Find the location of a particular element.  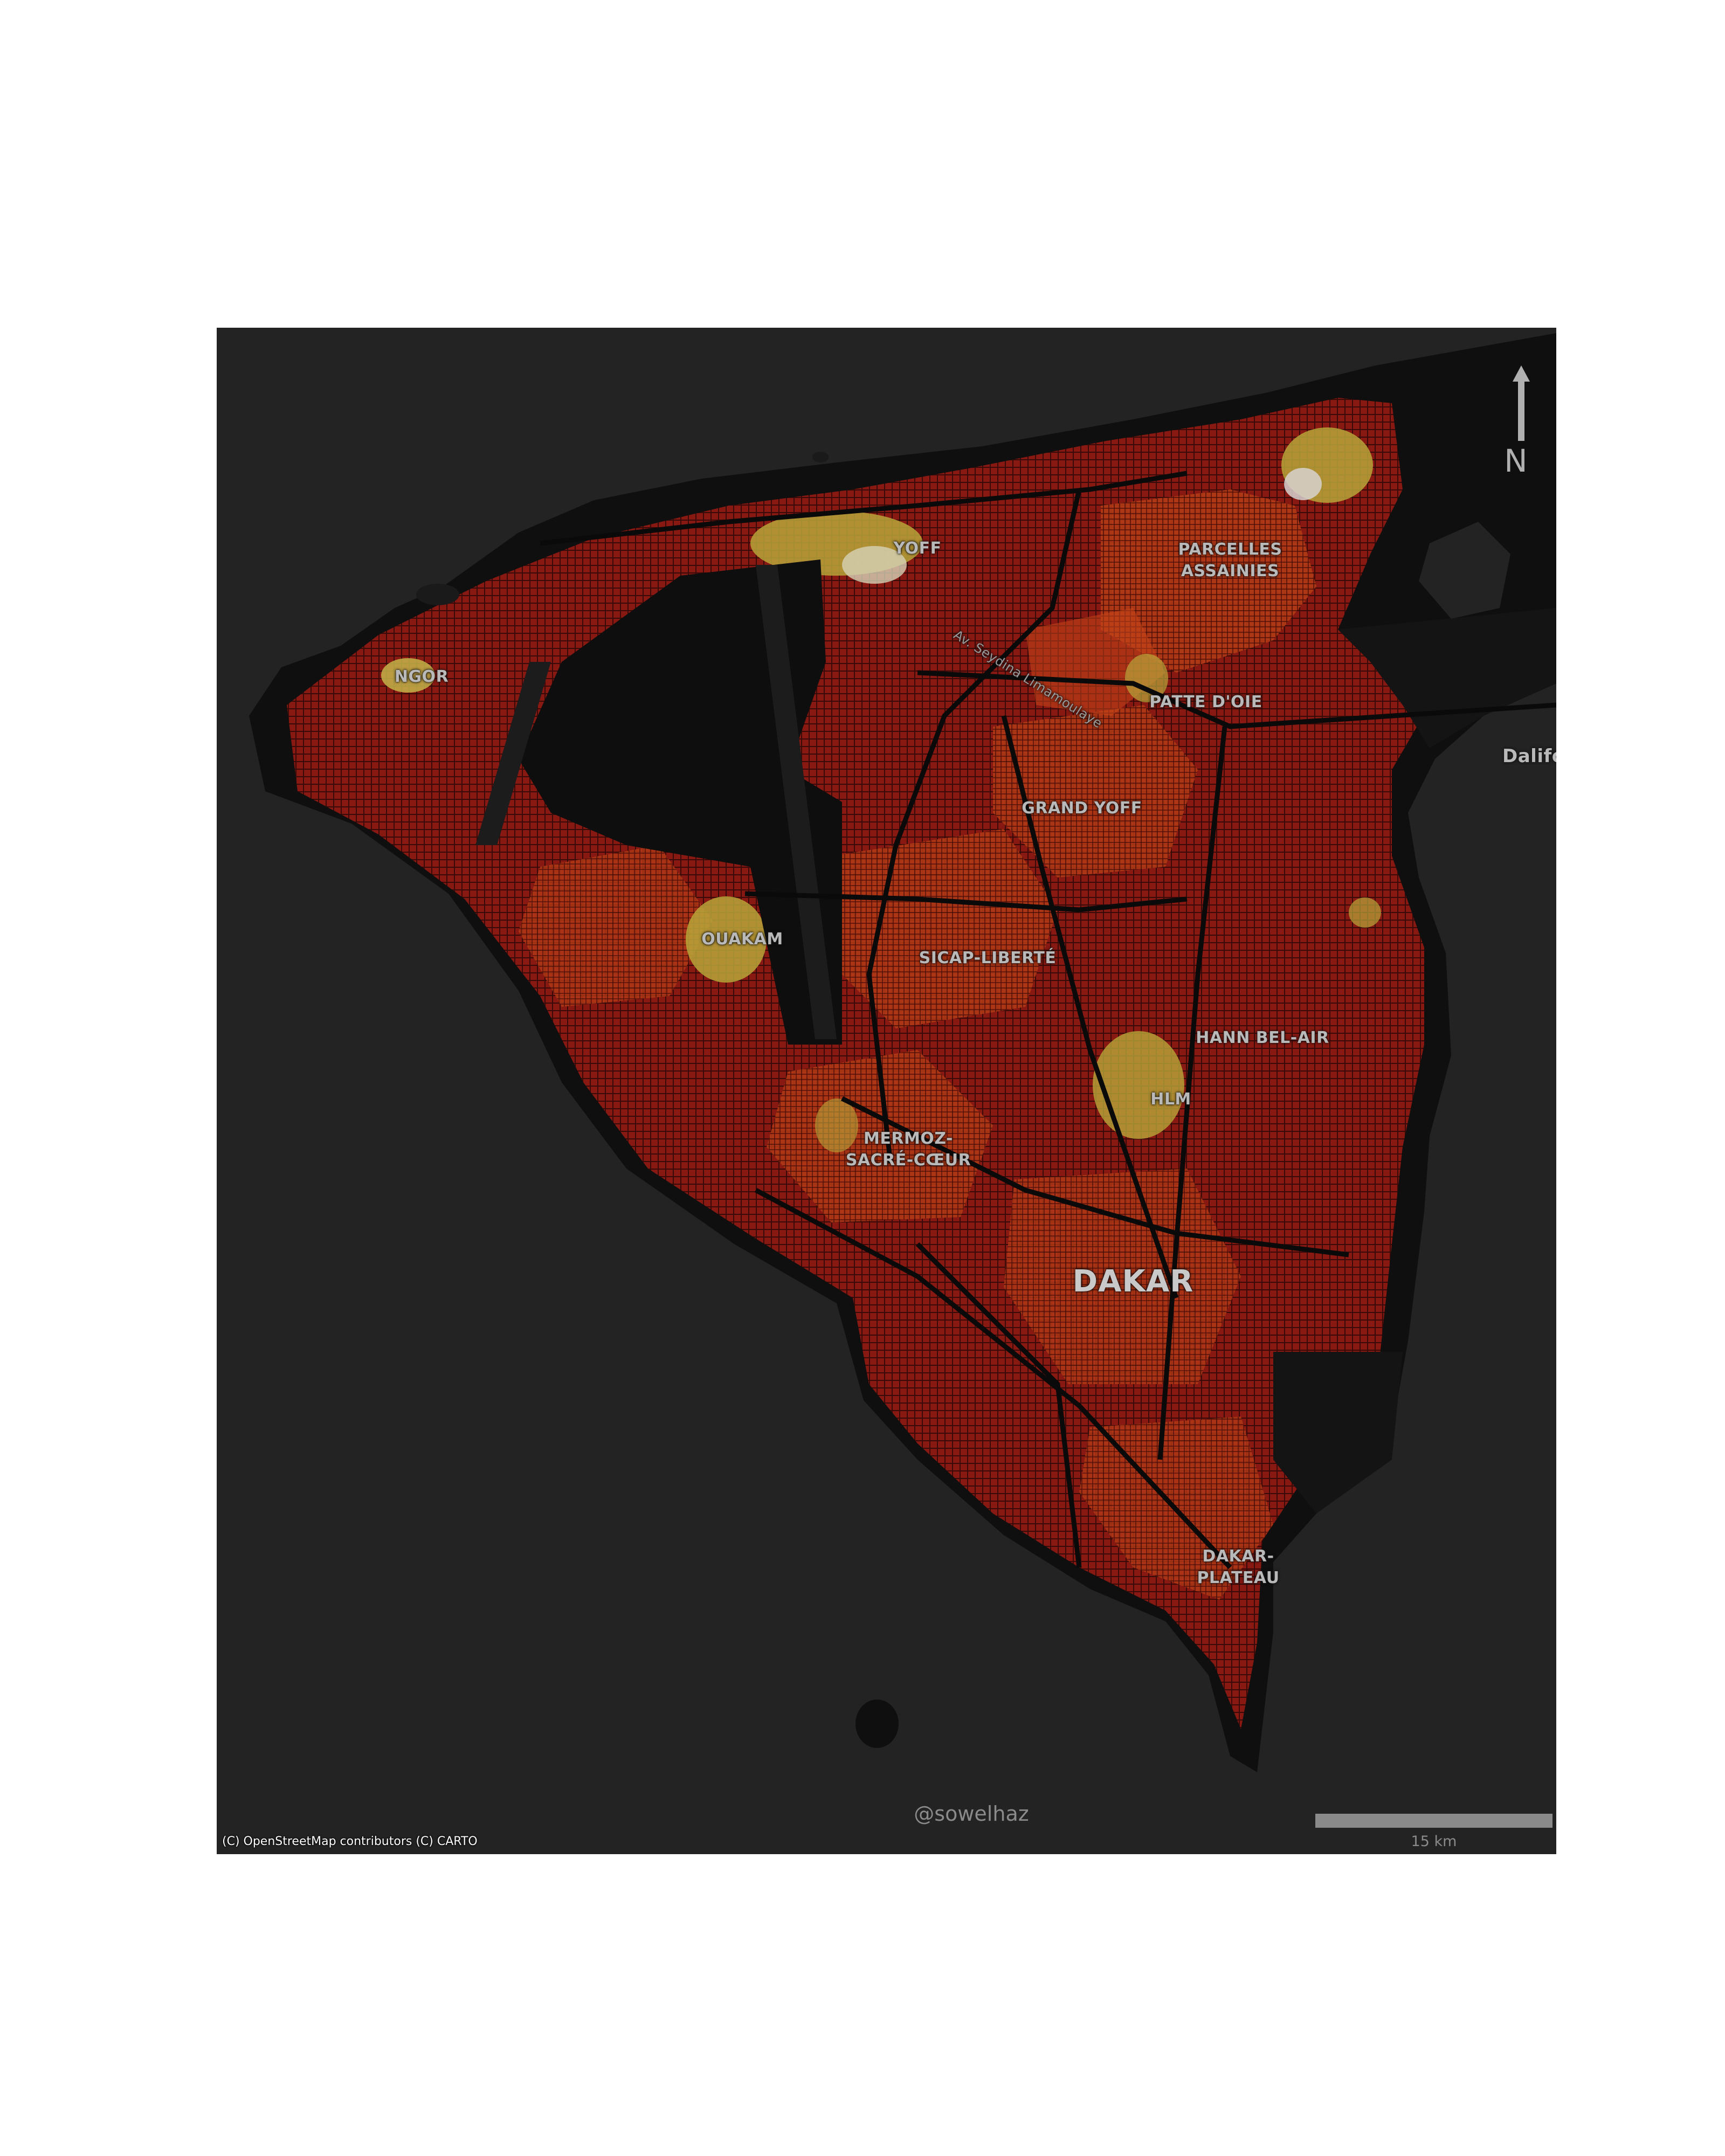

islet-ngor is located at coordinates (437, 594).